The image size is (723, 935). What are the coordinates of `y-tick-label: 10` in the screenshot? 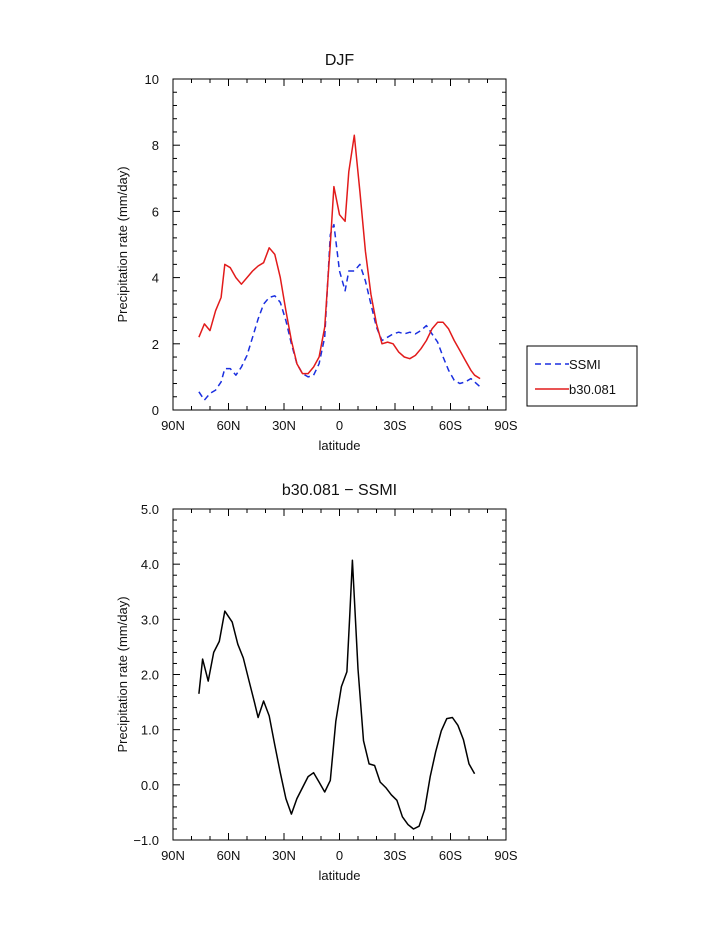 It's located at (152, 79).